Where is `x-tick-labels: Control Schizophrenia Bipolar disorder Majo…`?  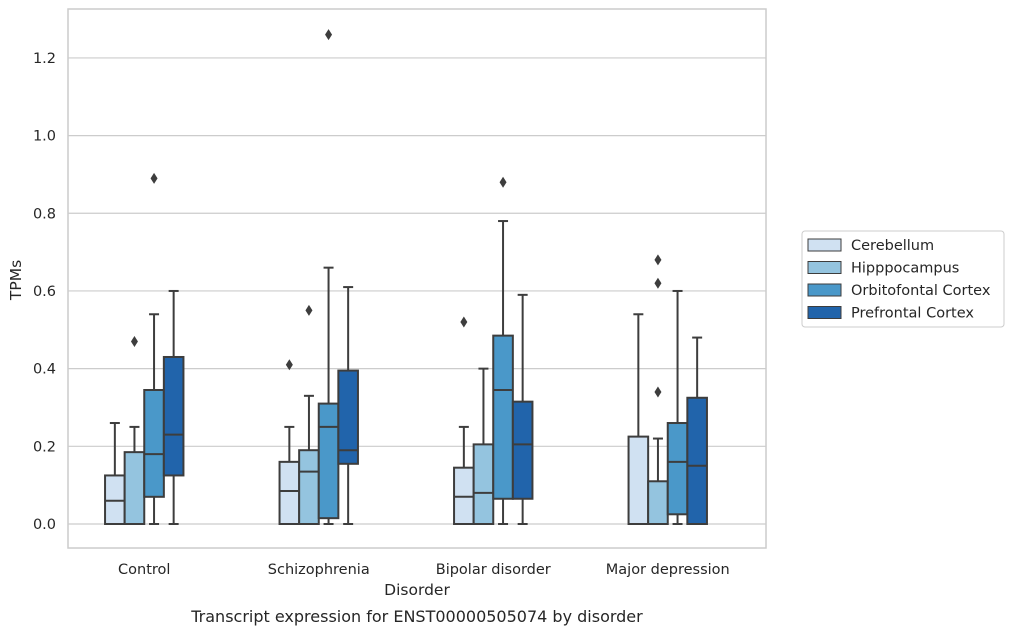
x-tick-labels: Control Schizophrenia Bipolar disorder Majo… is located at coordinates (424, 570).